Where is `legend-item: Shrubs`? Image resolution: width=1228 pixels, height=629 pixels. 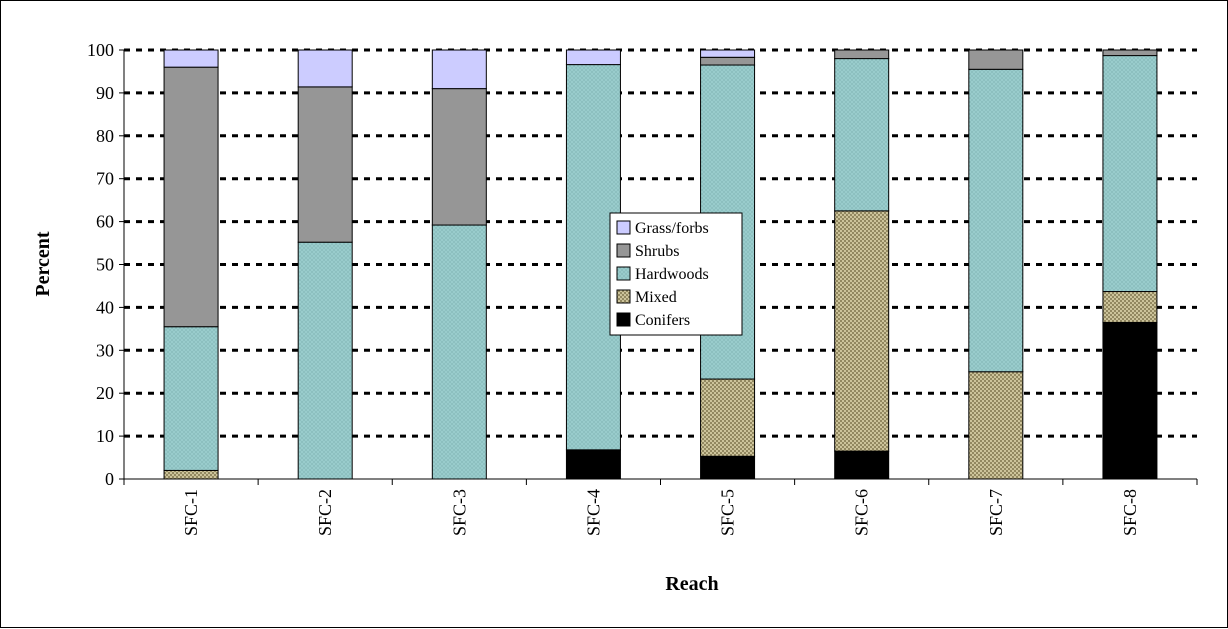
legend-item: Shrubs is located at coordinates (647, 251).